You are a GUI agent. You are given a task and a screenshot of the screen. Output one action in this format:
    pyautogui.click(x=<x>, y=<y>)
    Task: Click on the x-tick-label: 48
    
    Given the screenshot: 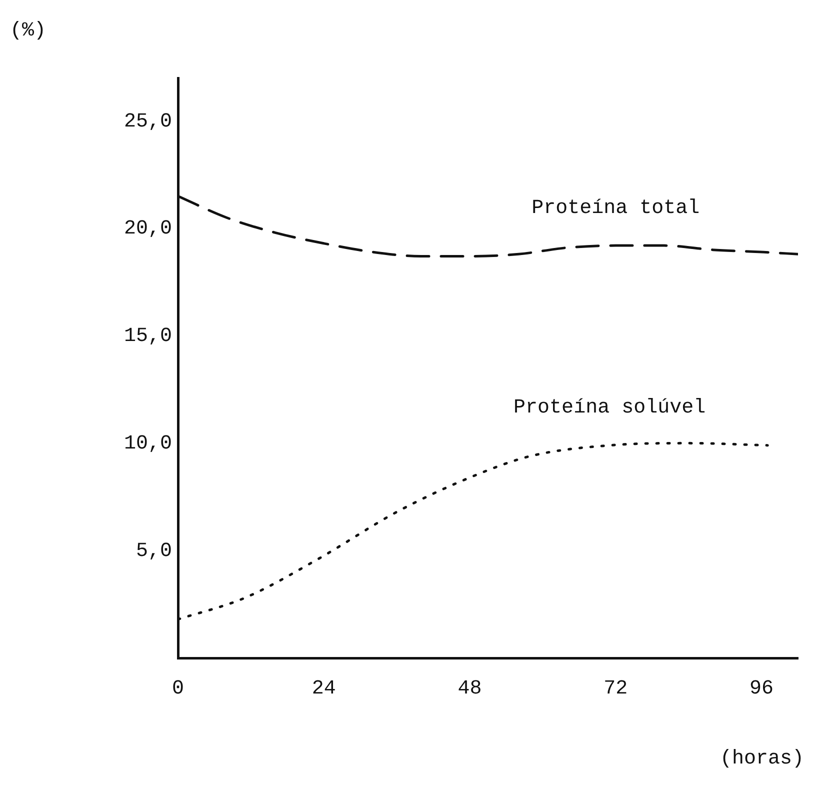 What is the action you would take?
    pyautogui.click(x=470, y=688)
    